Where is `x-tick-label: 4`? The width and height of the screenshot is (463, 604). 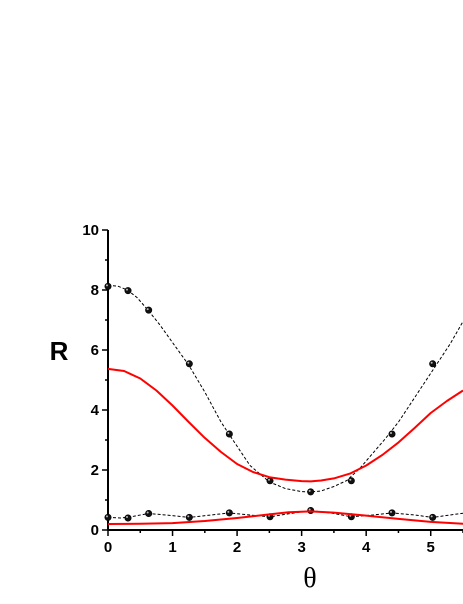 x-tick-label: 4 is located at coordinates (366, 547).